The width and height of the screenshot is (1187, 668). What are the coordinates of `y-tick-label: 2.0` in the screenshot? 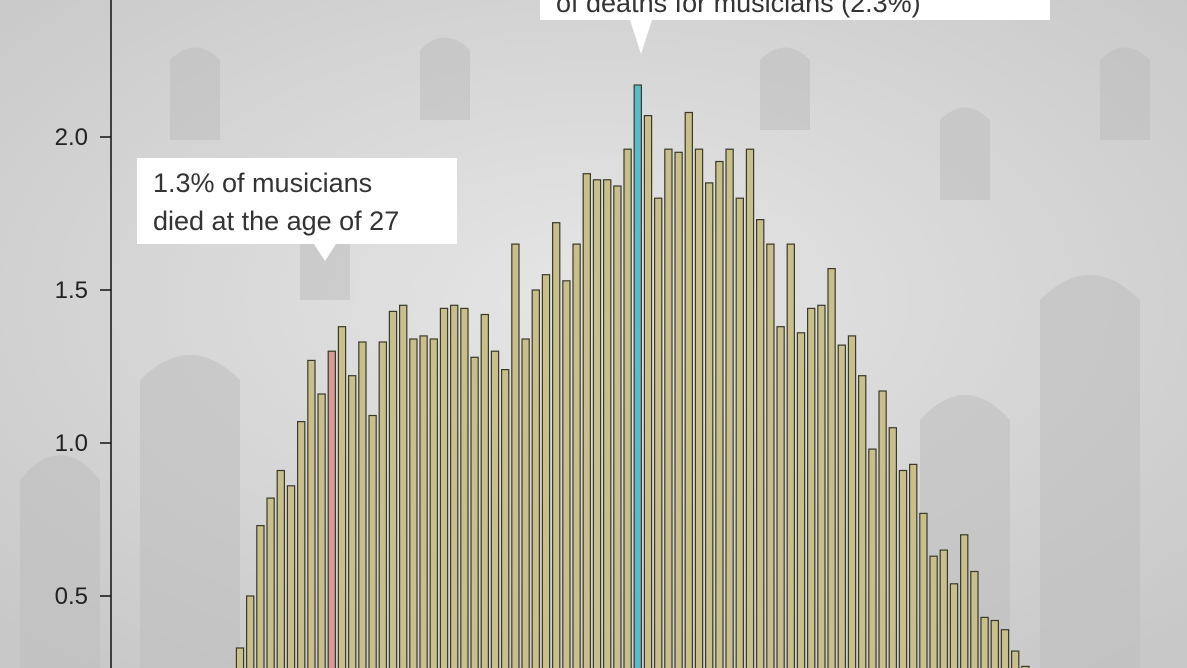 It's located at (71, 137).